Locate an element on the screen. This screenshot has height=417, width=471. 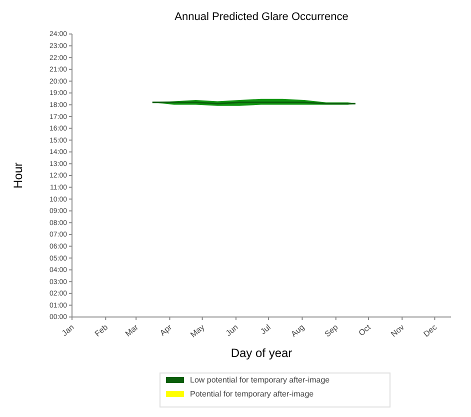
x-tick-label: Mar is located at coordinates (132, 330).